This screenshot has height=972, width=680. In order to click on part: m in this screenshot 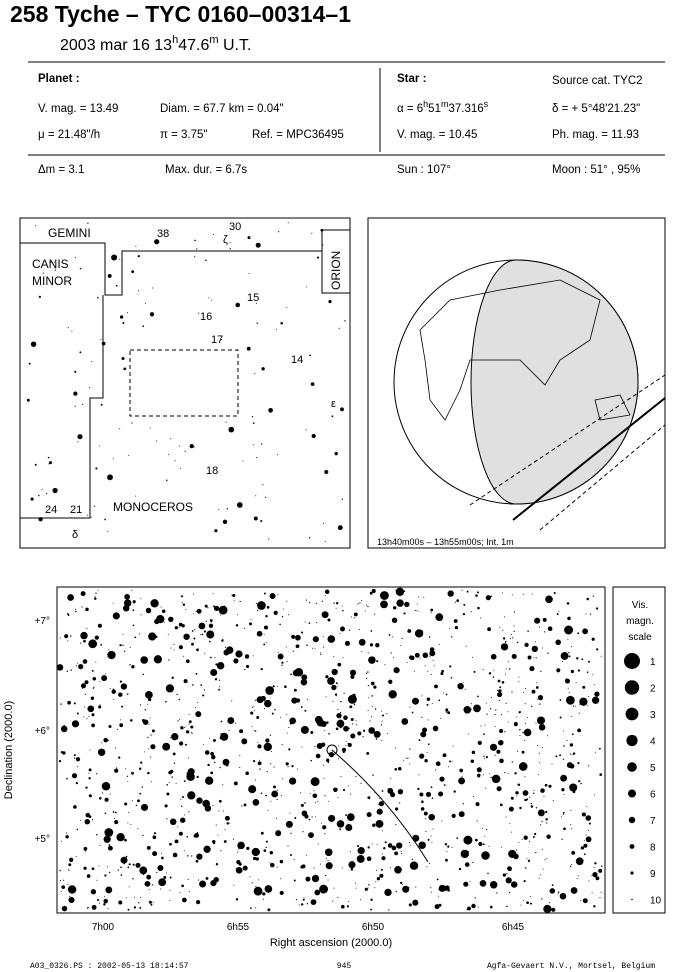, I will do `click(445, 104)`.